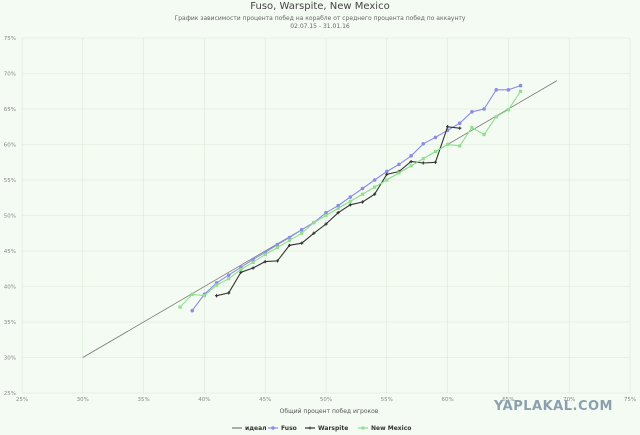 The image size is (640, 435). I want to click on x-tick-label: 60%, so click(447, 400).